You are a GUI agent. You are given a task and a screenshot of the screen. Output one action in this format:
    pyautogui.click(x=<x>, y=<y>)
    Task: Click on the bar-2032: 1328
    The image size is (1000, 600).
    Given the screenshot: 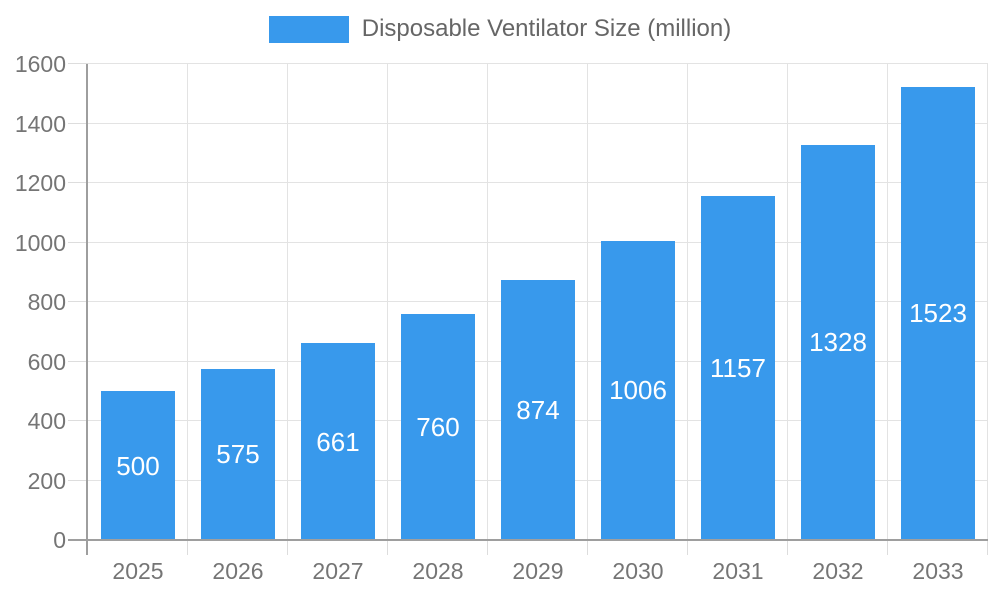 What is the action you would take?
    pyautogui.click(x=838, y=342)
    